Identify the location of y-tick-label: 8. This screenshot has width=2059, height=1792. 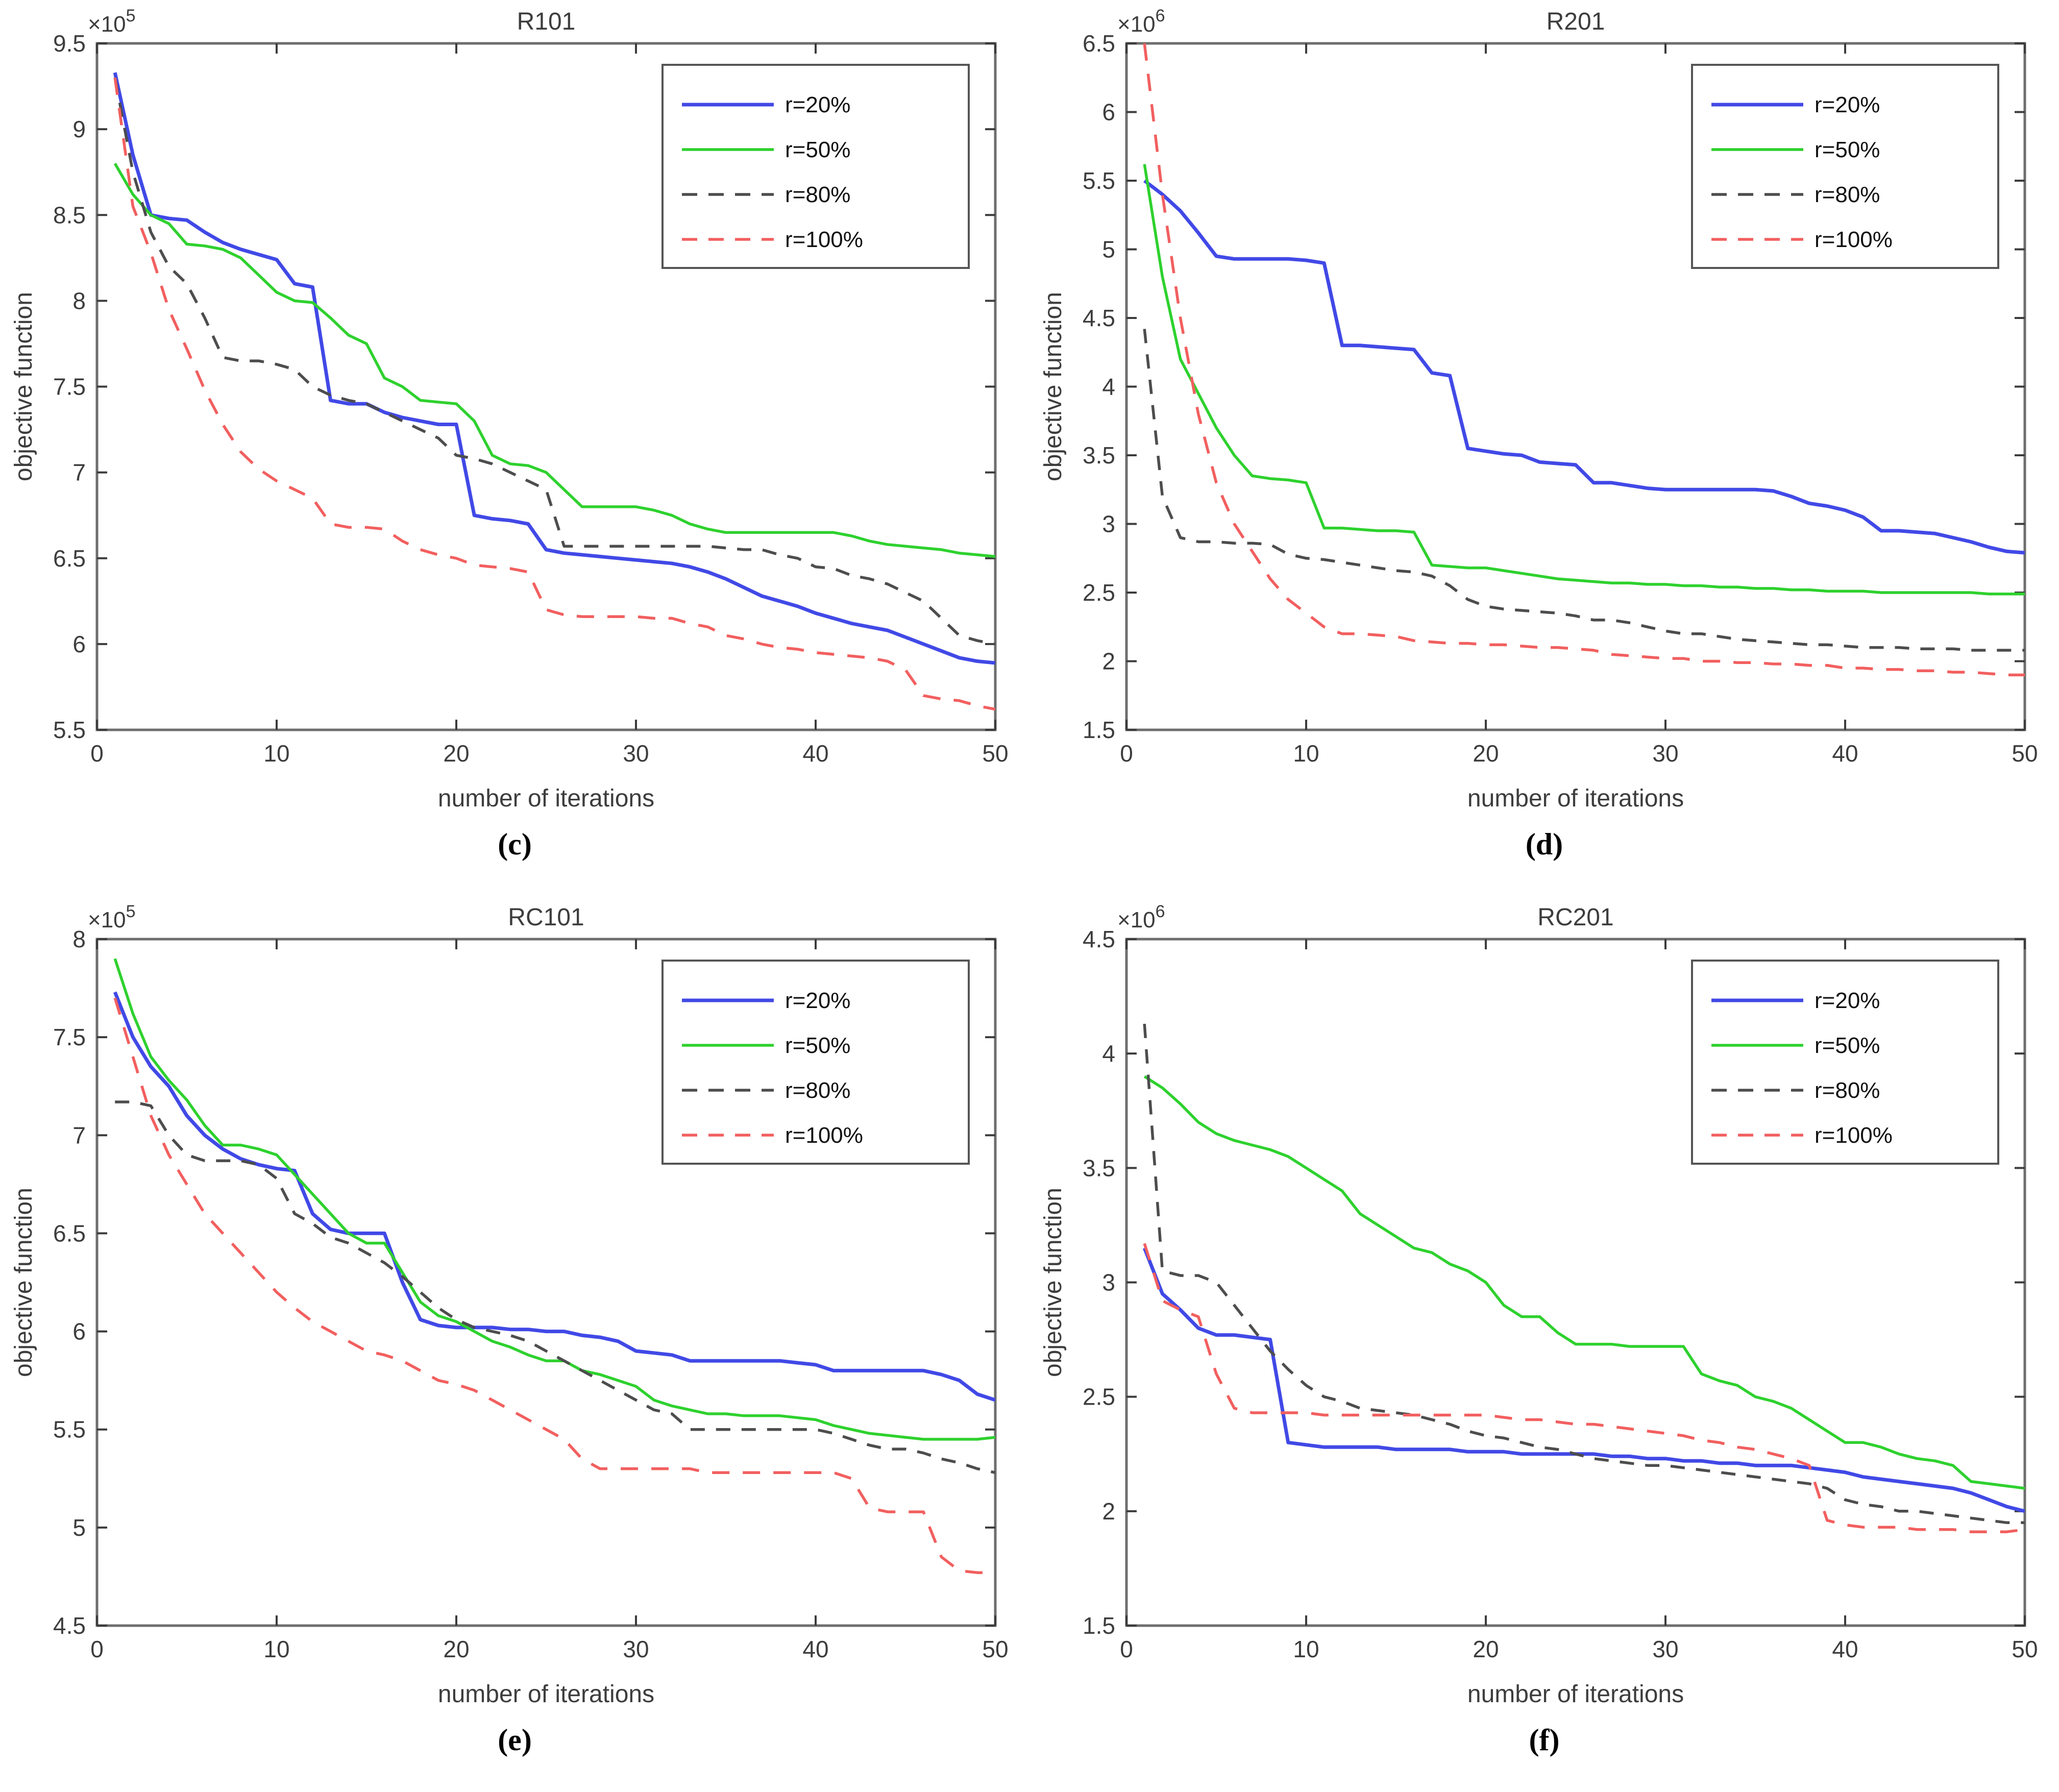
(79, 300).